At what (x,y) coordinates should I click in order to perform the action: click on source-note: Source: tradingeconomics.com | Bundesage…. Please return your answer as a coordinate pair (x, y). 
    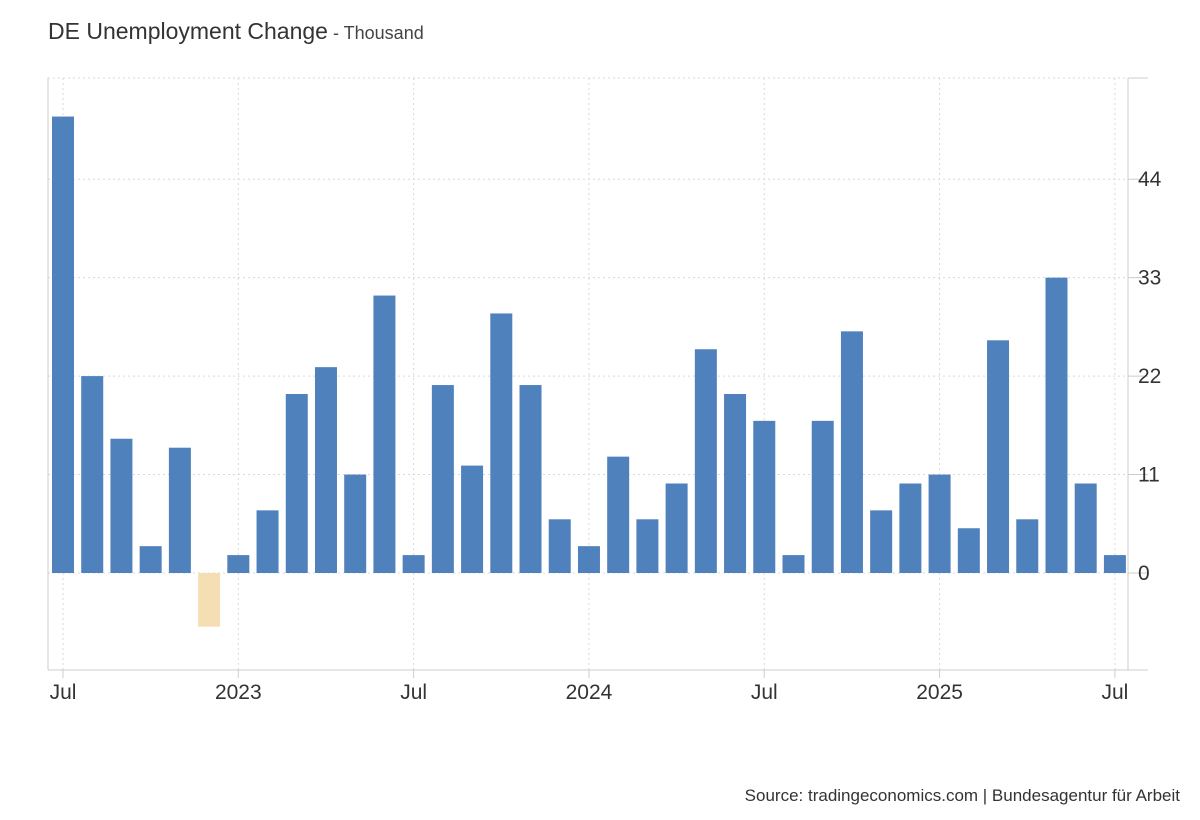
    Looking at the image, I should click on (962, 795).